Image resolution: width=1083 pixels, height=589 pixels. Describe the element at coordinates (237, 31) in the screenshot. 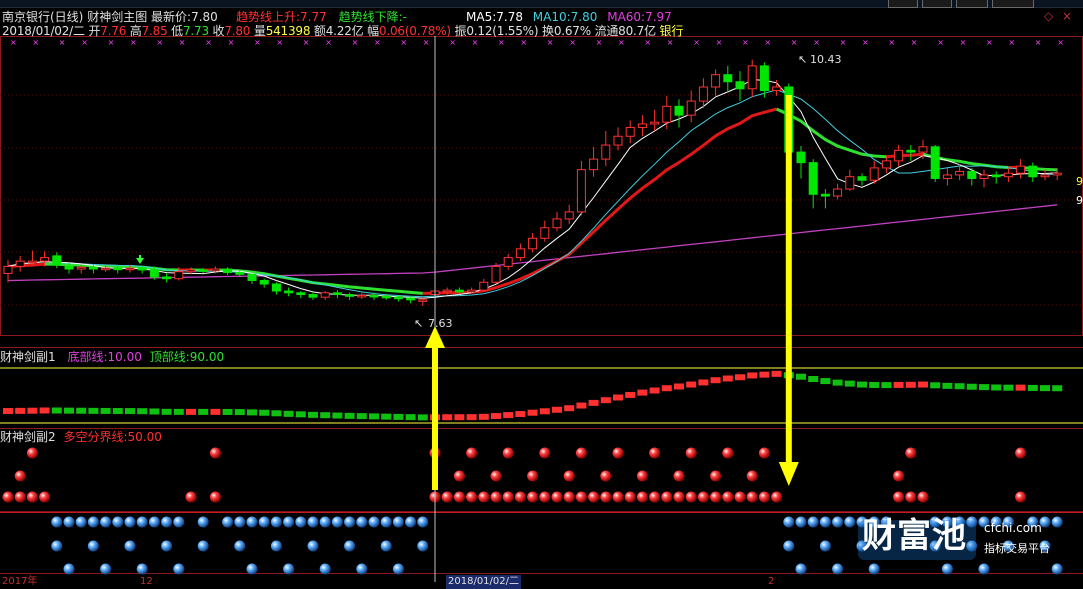

I see `close-value: 7.80` at that location.